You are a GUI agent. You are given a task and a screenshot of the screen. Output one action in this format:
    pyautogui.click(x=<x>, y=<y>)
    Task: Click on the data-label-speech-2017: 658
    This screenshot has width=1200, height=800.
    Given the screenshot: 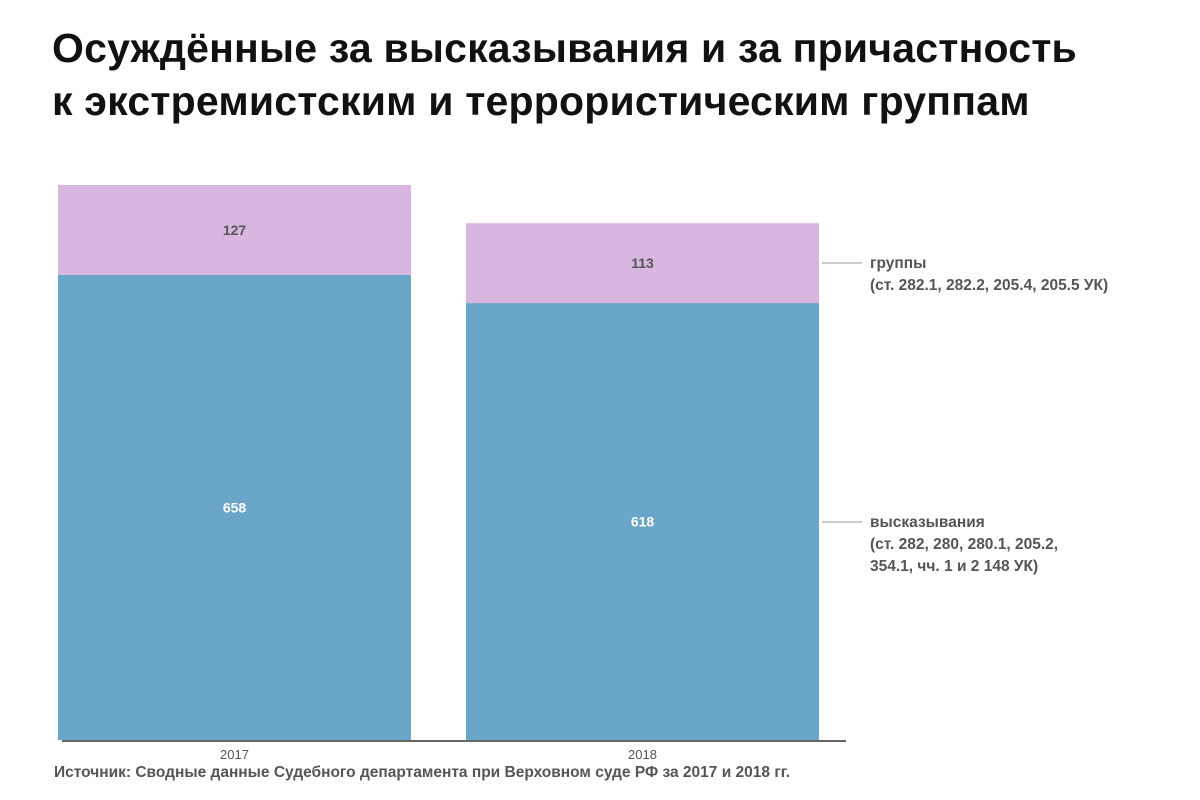 What is the action you would take?
    pyautogui.click(x=235, y=507)
    